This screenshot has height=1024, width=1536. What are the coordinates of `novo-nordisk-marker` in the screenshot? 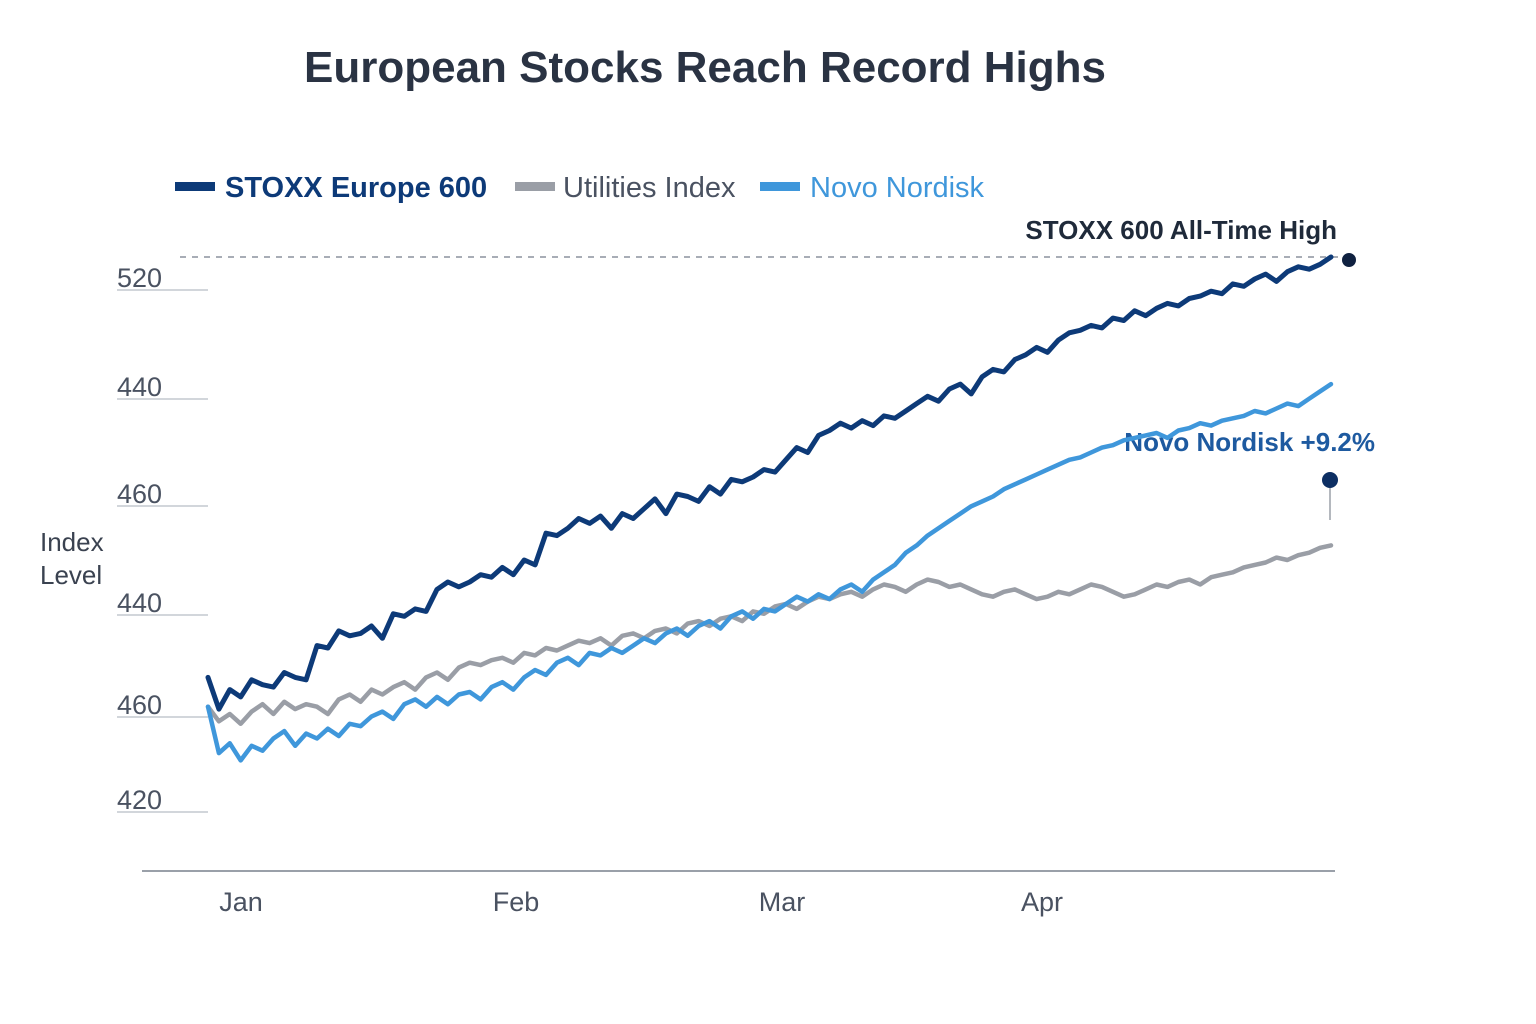 It's located at (1330, 480).